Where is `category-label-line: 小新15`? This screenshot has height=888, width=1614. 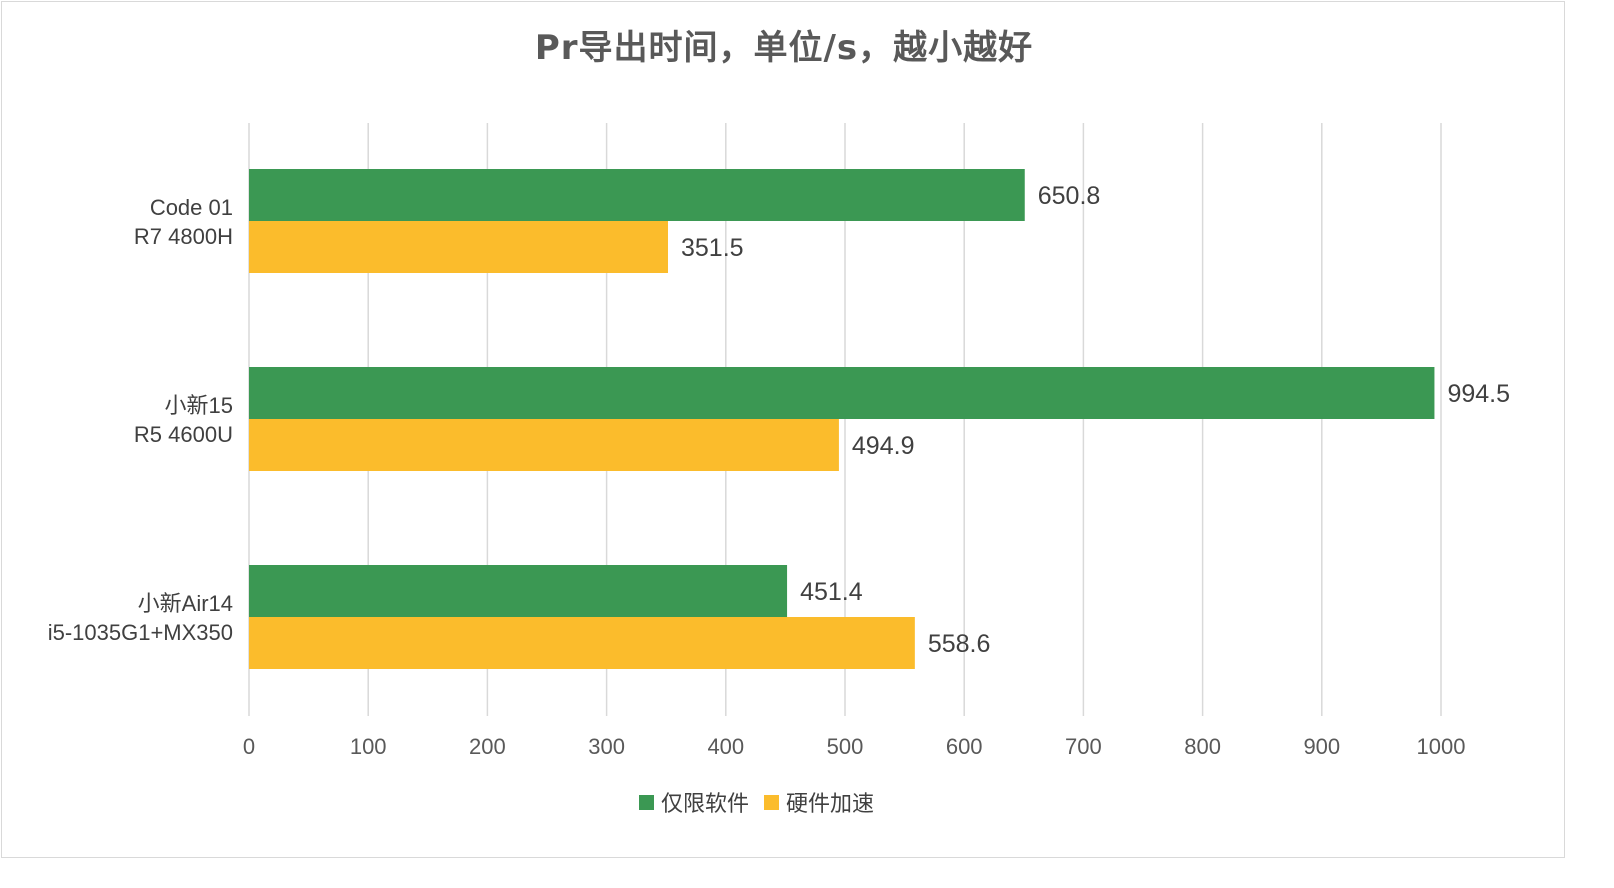
category-label-line: 小新15 is located at coordinates (199, 405).